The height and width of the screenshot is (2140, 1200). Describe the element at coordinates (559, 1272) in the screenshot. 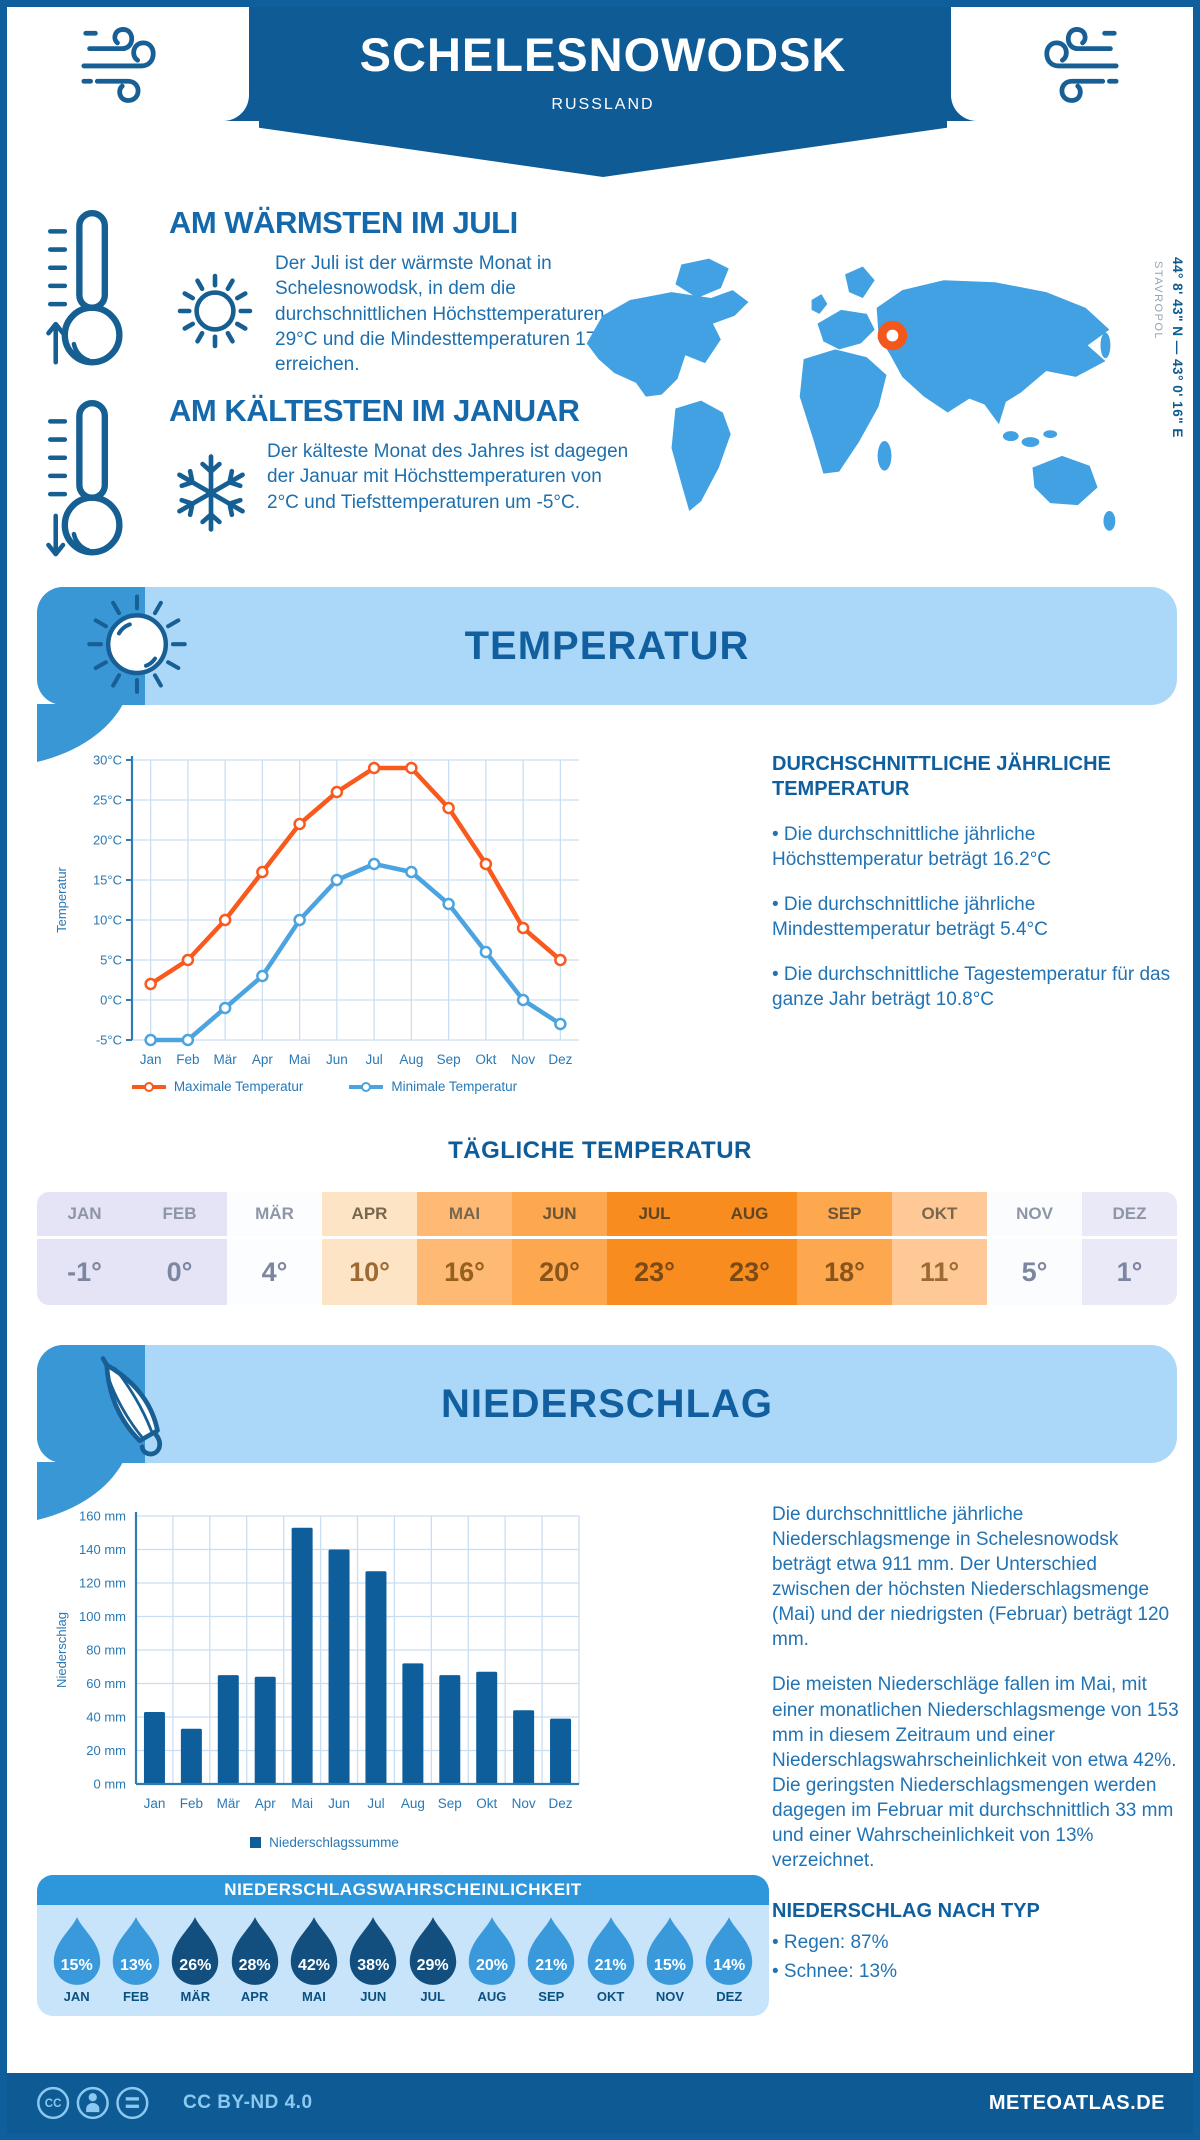

I see `daily-temp-value: 20°` at that location.